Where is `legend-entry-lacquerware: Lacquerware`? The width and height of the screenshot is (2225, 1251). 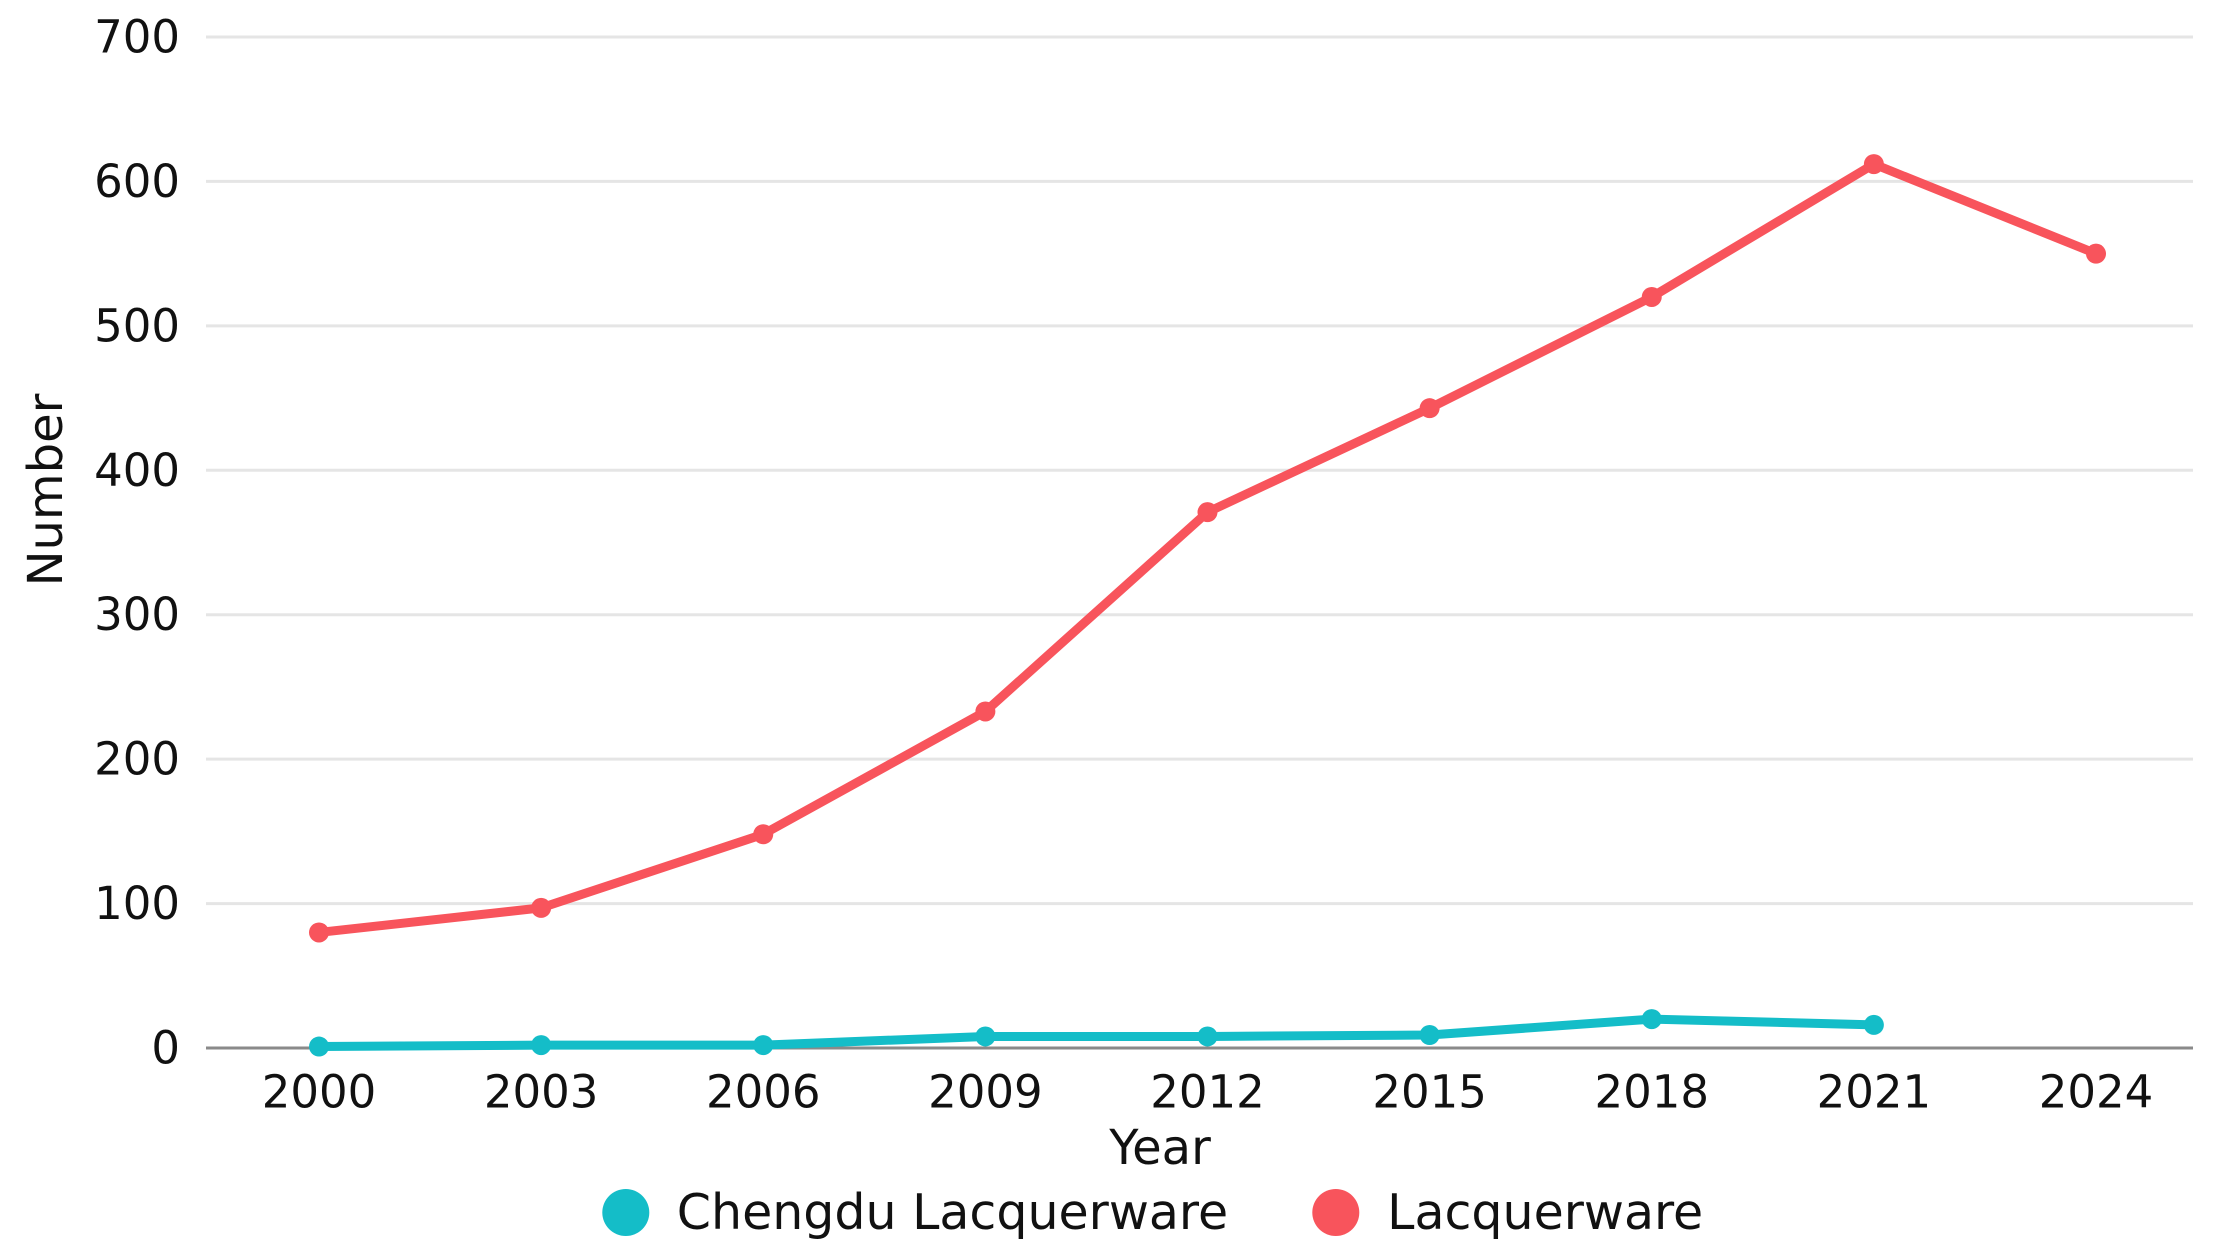
legend-entry-lacquerware: Lacquerware is located at coordinates (1507, 1212).